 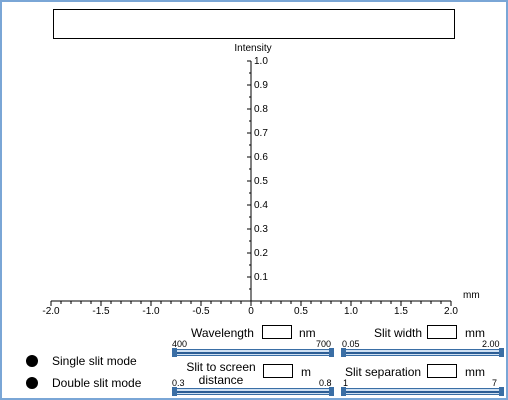 I want to click on x-tick-label: -1.0, so click(x=151, y=311).